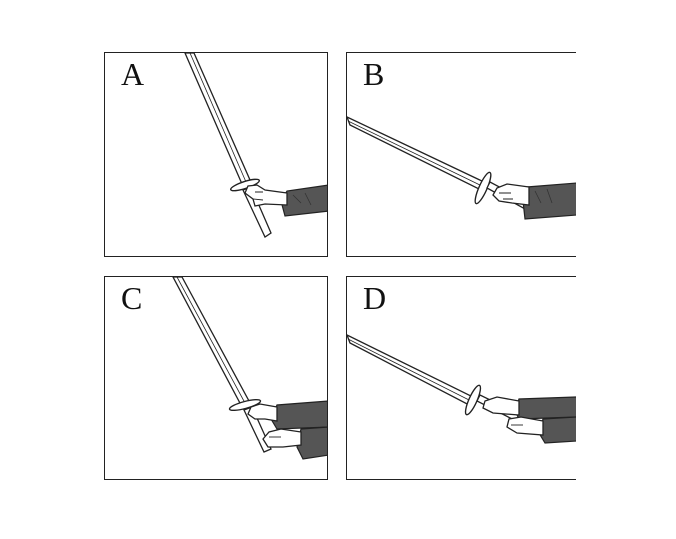  I want to click on sword-grip-illustration-a, so click(255, 145).